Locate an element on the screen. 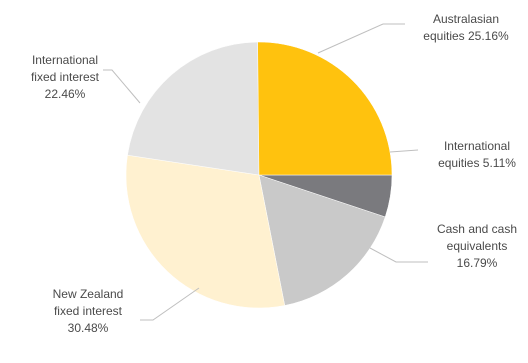 The height and width of the screenshot is (363, 528). slice-label-line: equivalents is located at coordinates (477, 246).